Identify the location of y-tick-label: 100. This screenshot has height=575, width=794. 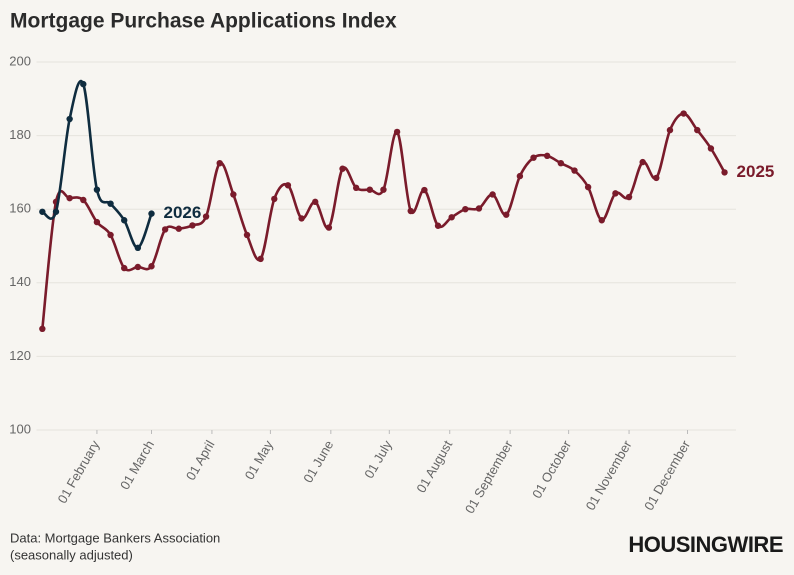
(20, 428).